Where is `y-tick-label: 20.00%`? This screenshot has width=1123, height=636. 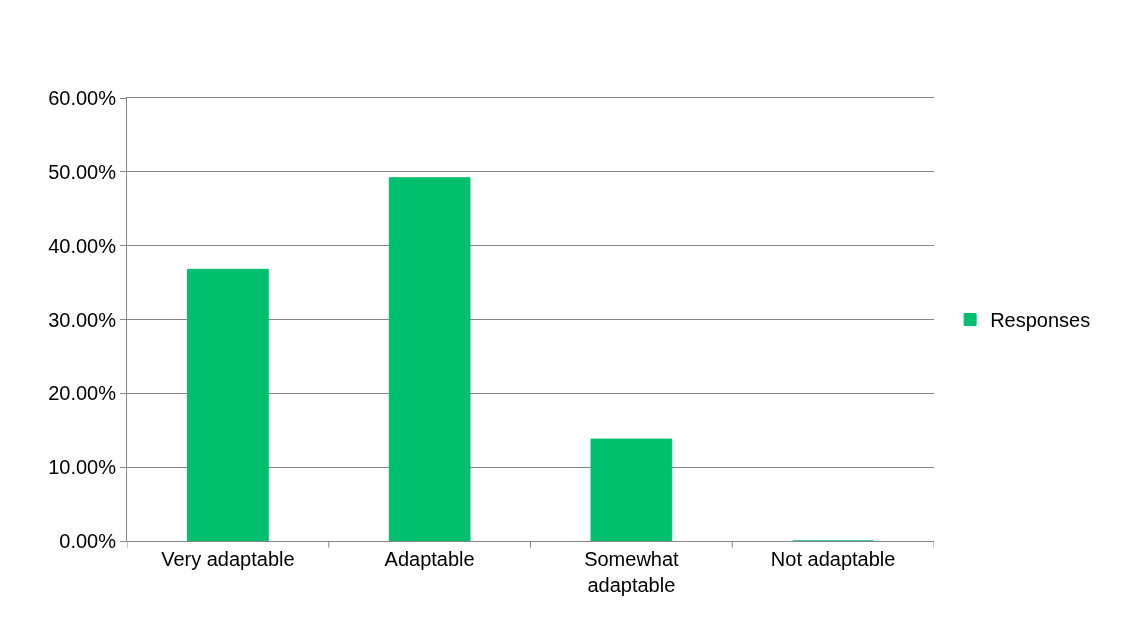
y-tick-label: 20.00% is located at coordinates (82, 393).